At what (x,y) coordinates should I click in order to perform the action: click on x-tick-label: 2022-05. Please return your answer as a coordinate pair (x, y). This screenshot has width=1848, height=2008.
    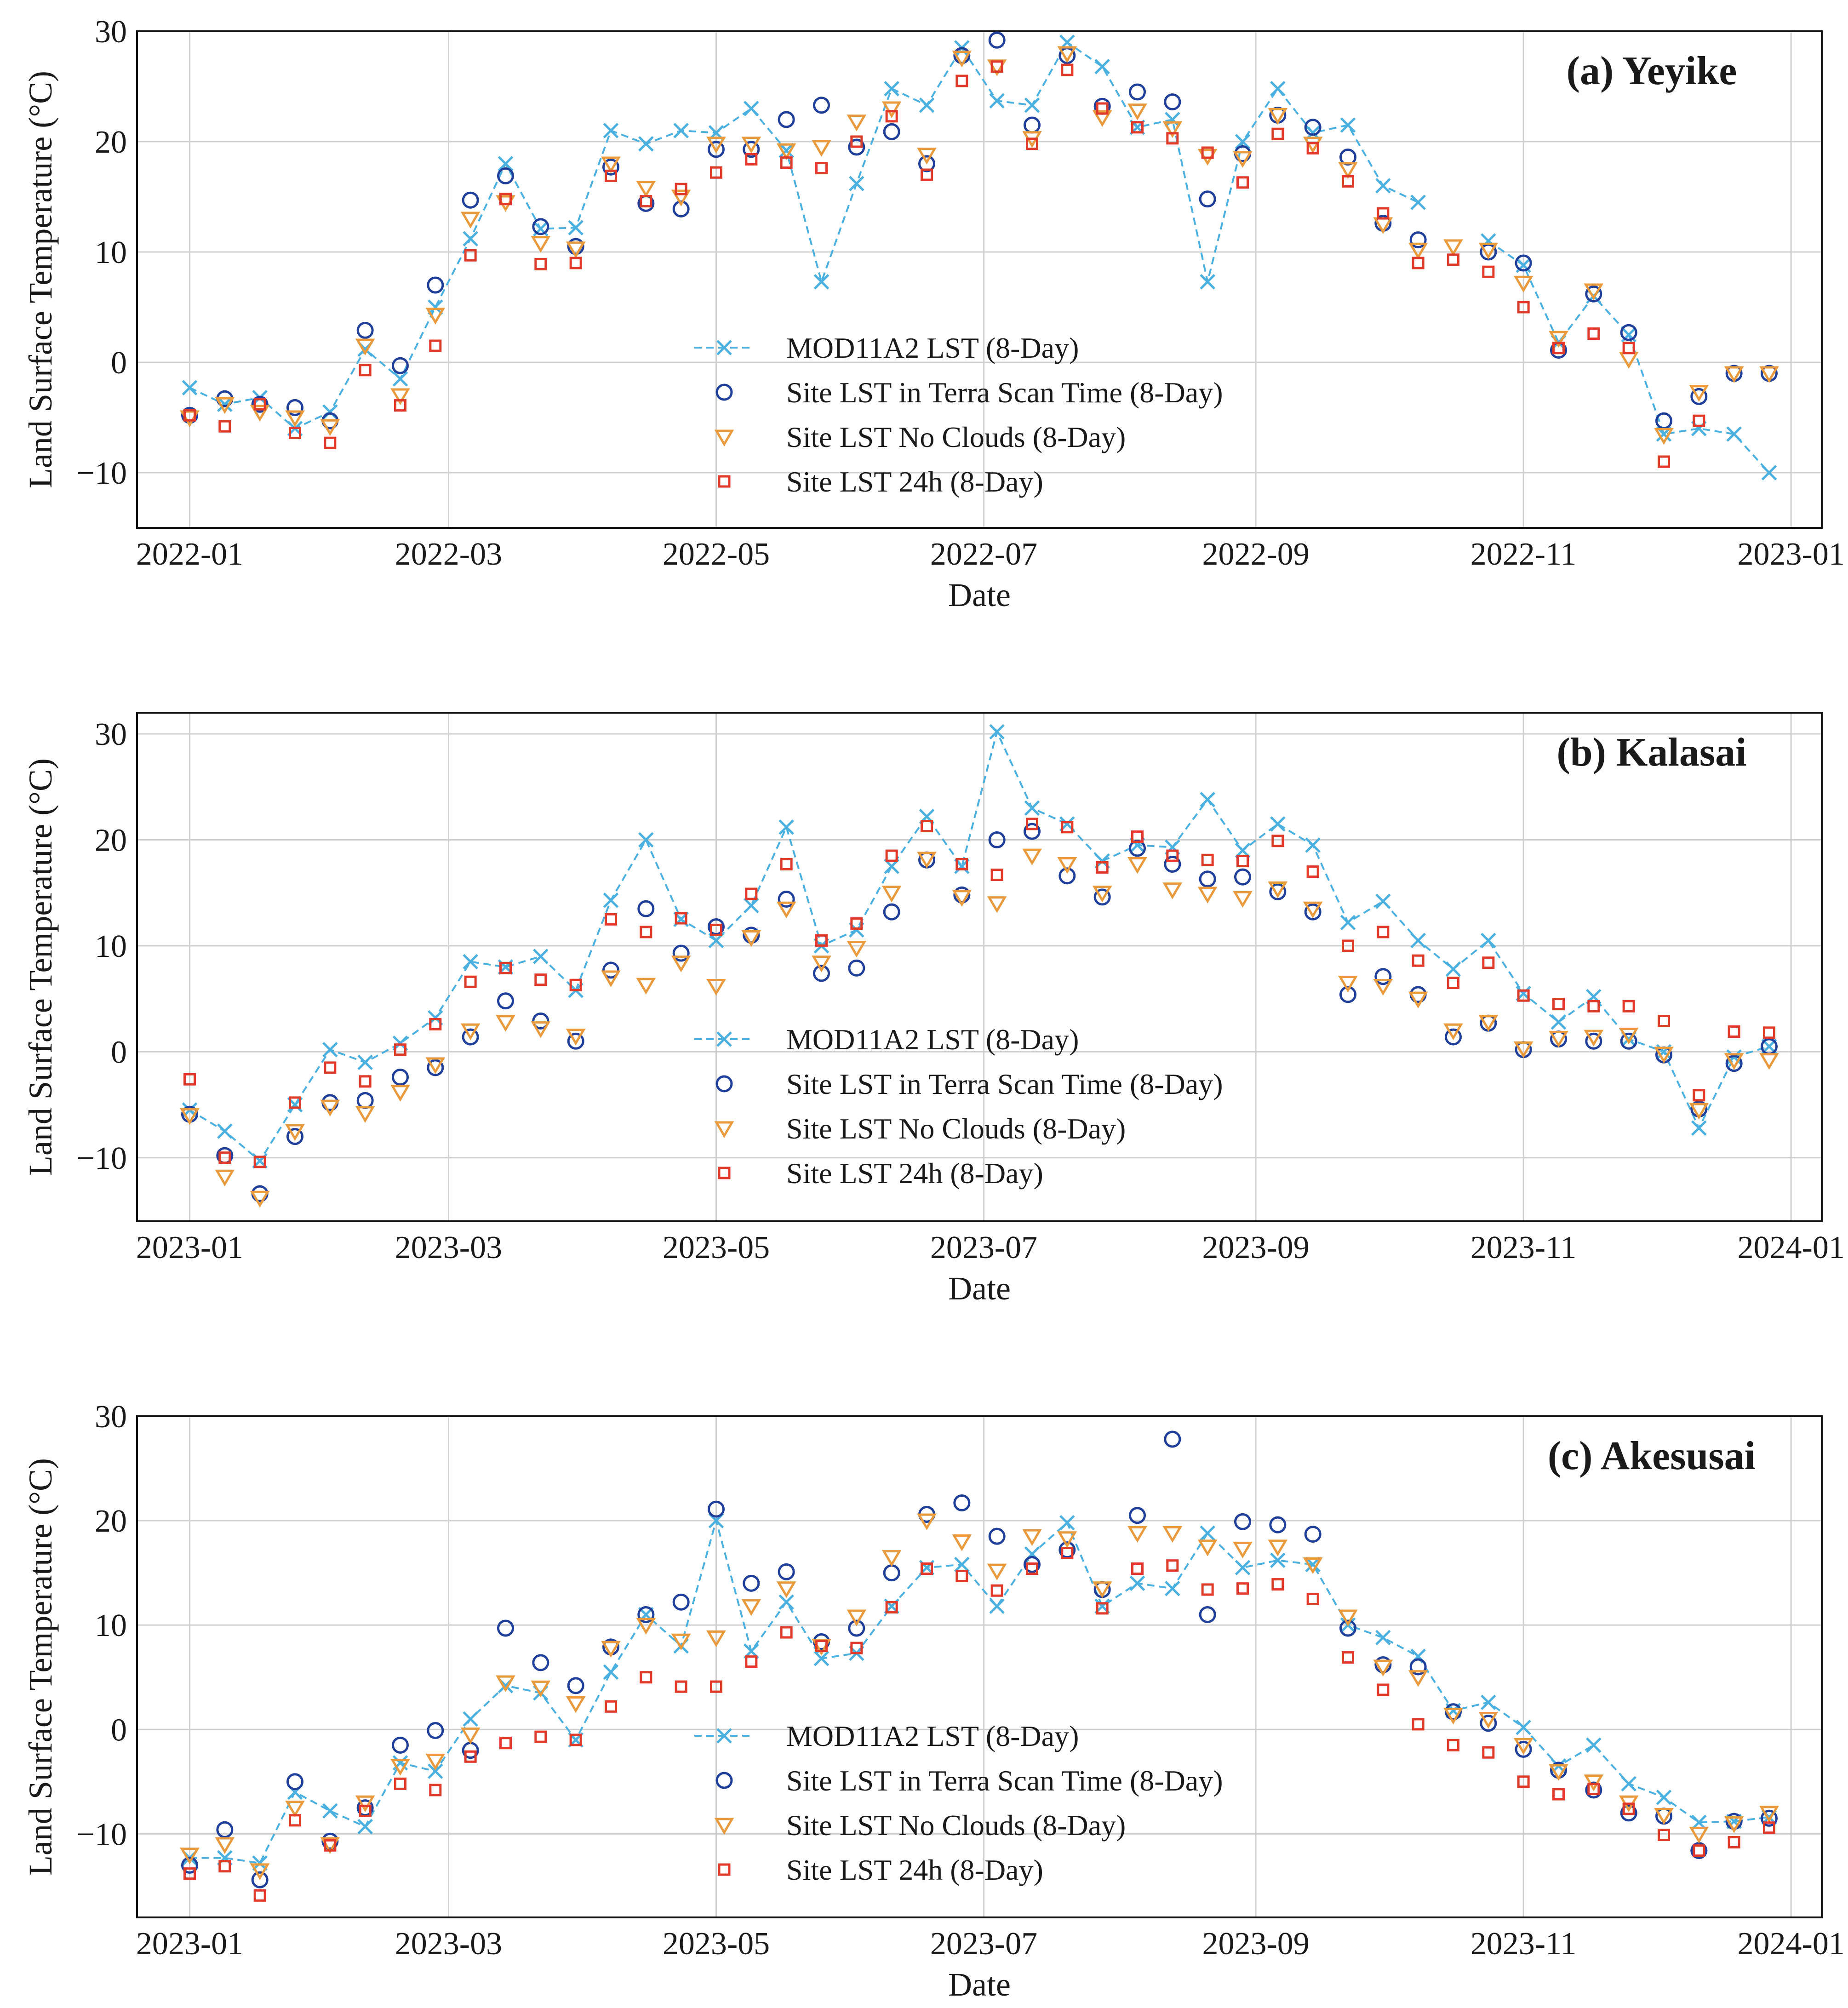
    Looking at the image, I should click on (716, 554).